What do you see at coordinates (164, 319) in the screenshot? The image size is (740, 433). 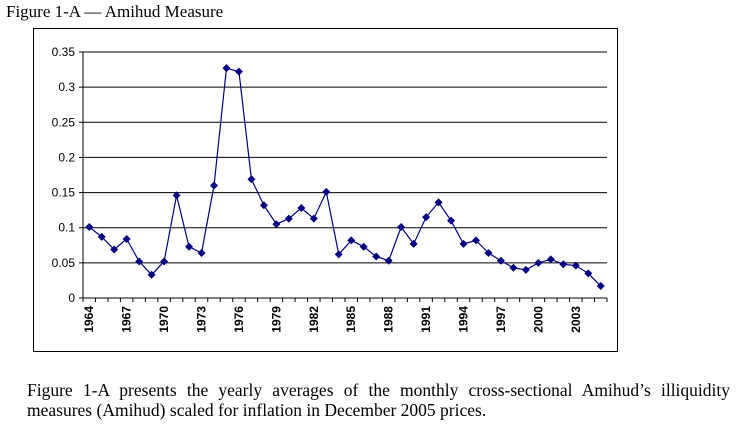 I see `x-tick-label: 1970` at bounding box center [164, 319].